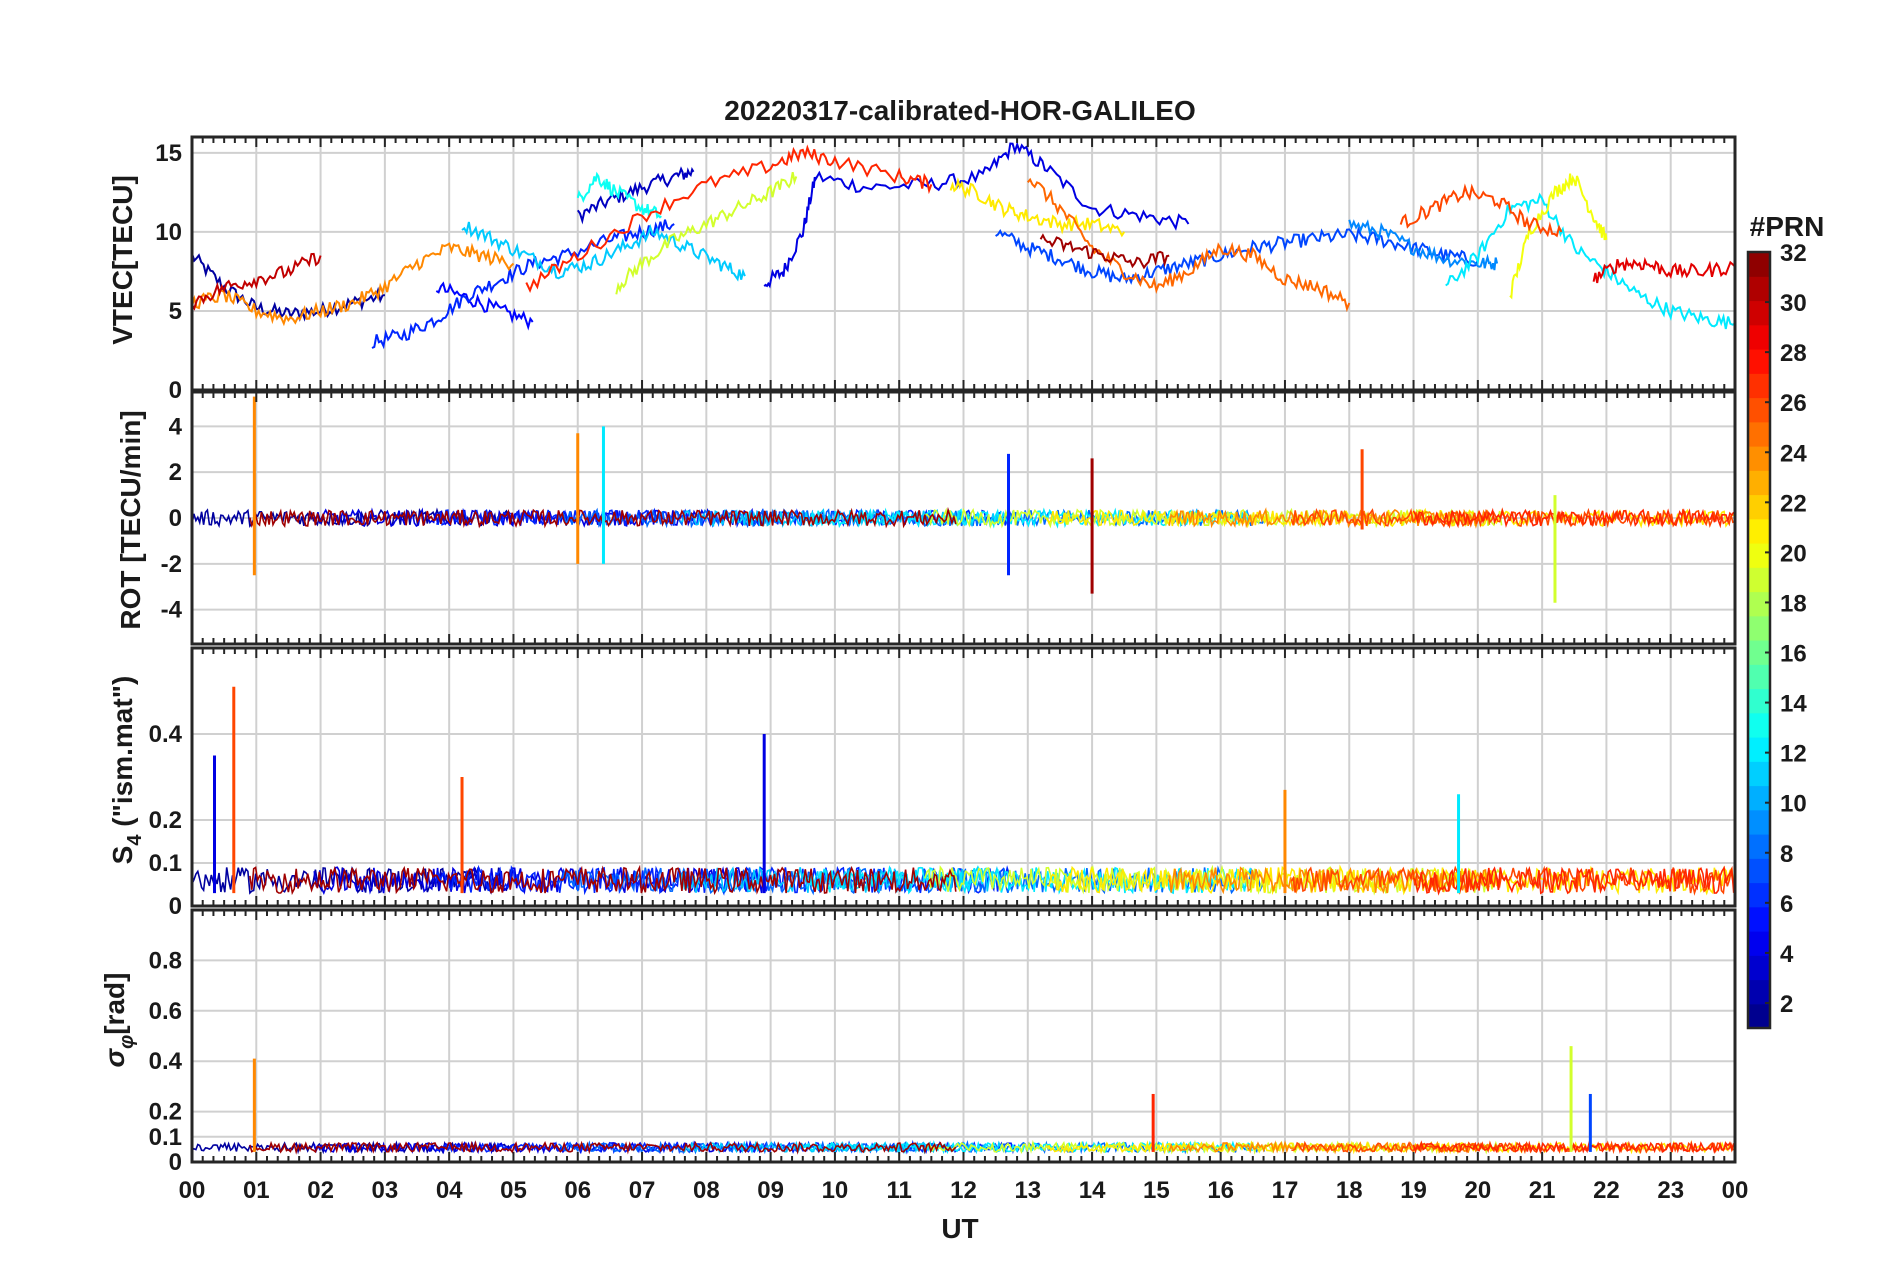  What do you see at coordinates (1793, 553) in the screenshot?
I see `colorbar-tick-label: 20` at bounding box center [1793, 553].